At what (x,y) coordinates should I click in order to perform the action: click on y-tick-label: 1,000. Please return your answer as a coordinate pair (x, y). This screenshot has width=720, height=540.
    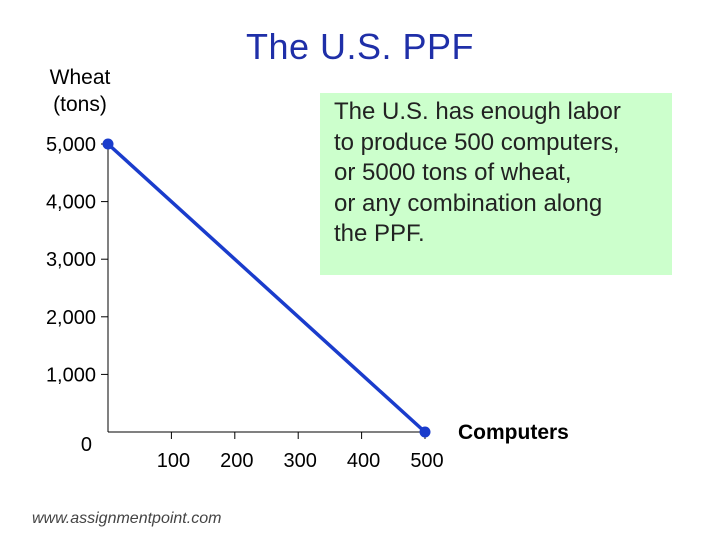
    Looking at the image, I should click on (71, 375).